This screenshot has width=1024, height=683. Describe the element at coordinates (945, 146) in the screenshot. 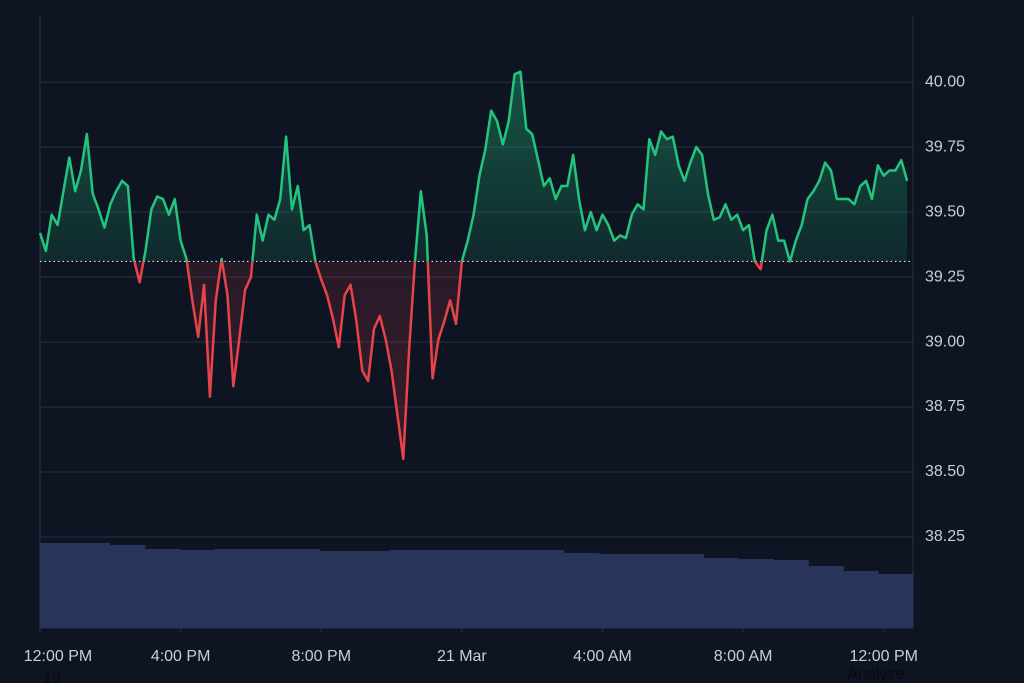

I see `y-tick-label: 39.75` at that location.